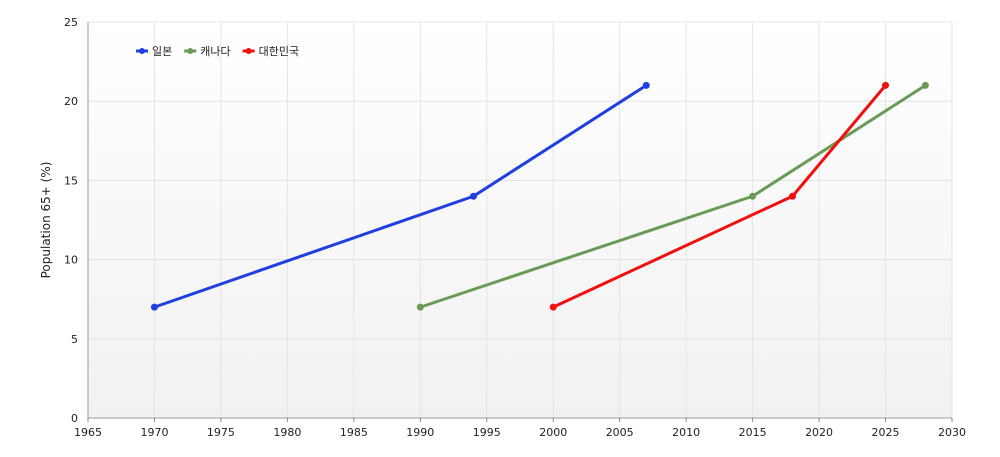 This screenshot has height=457, width=1000. What do you see at coordinates (71, 101) in the screenshot?
I see `y-tick-label: 20` at bounding box center [71, 101].